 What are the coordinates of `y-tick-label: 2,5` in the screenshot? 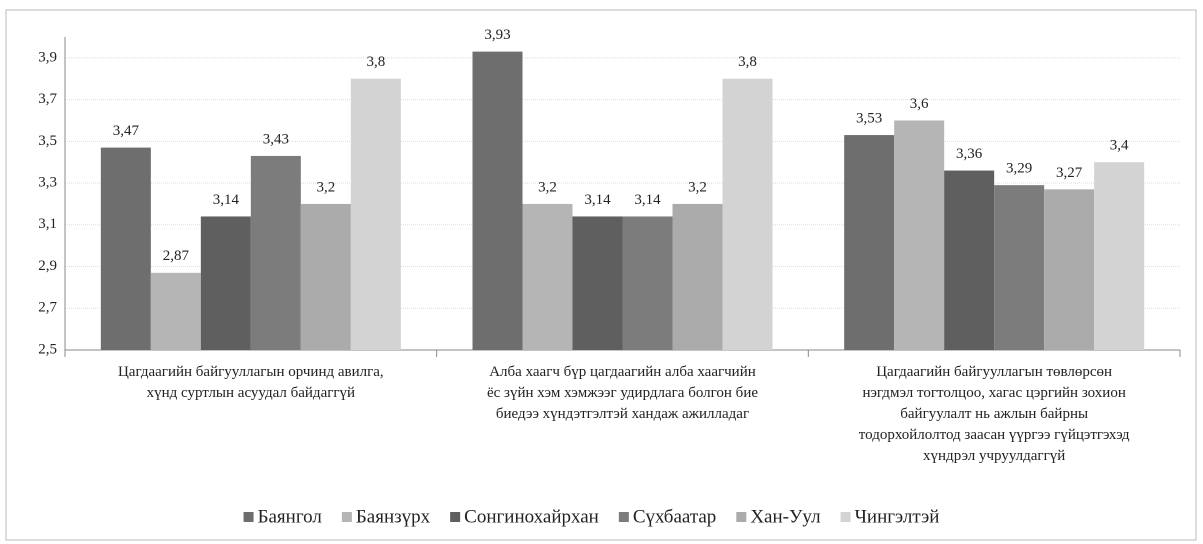 It's located at (47, 349).